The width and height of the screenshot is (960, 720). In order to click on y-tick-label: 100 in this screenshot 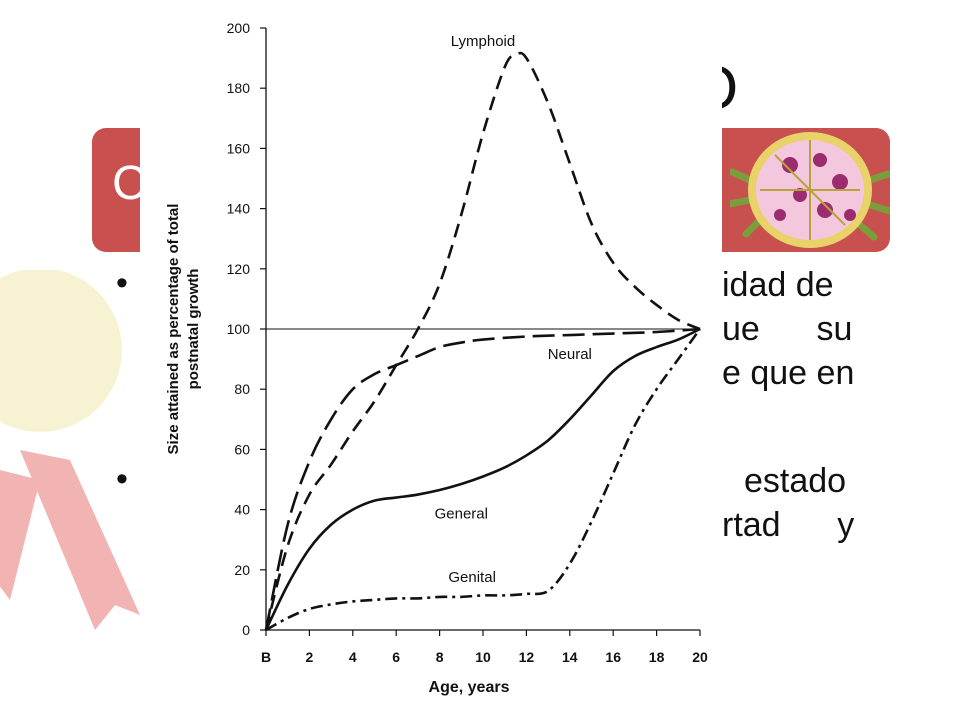, I will do `click(239, 329)`.